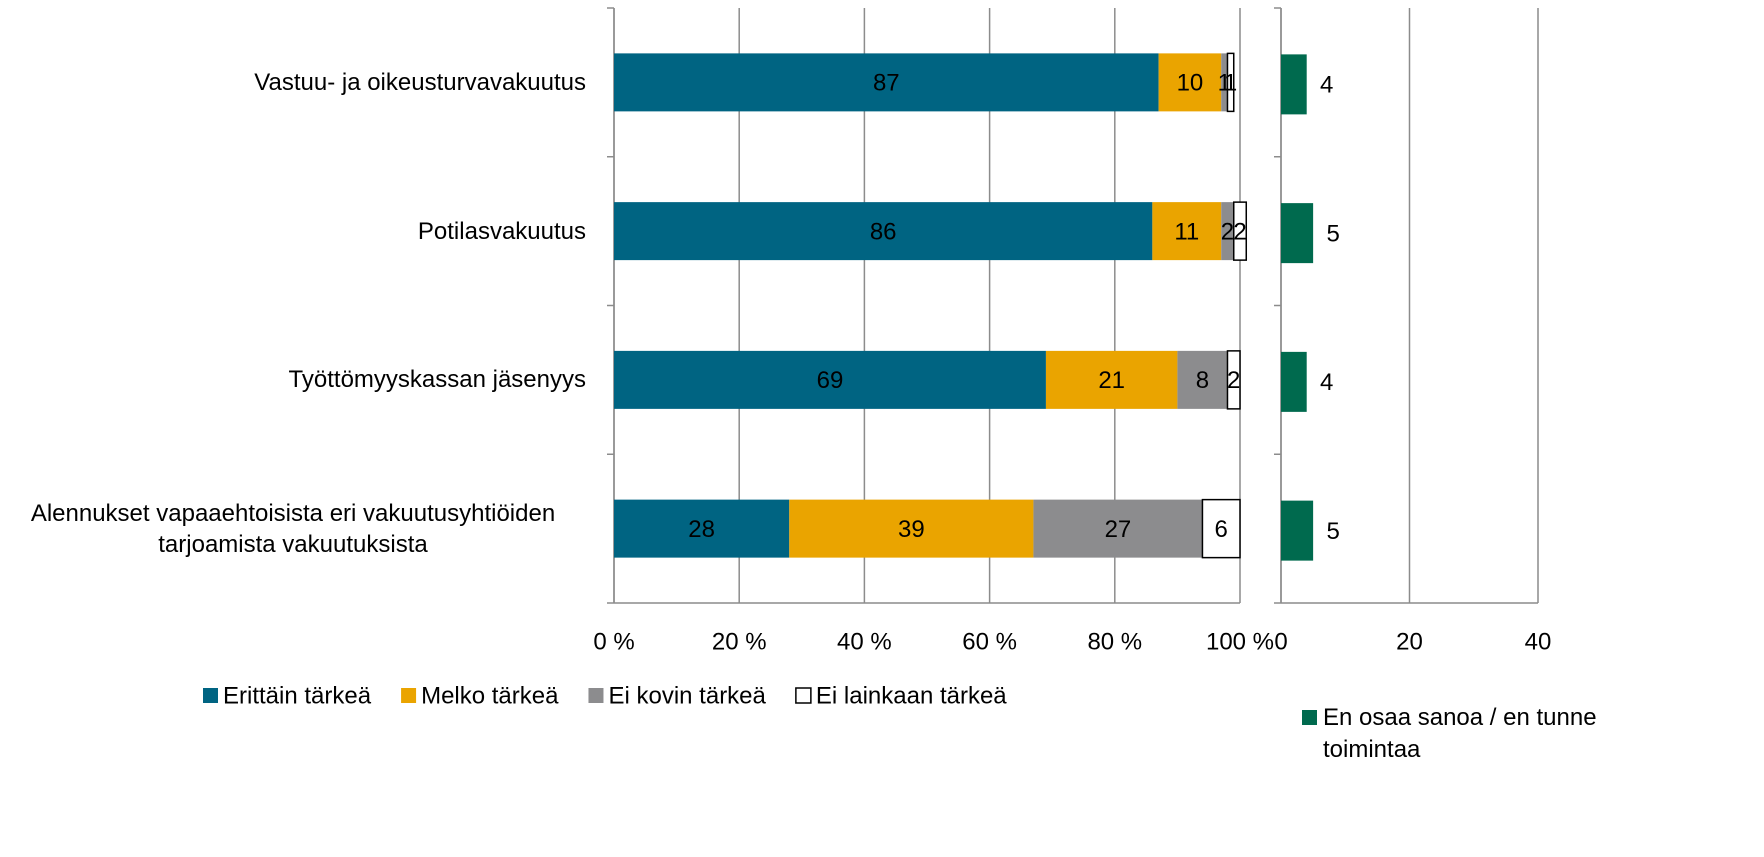 This screenshot has width=1764, height=857. I want to click on x-tick-label: 20, so click(1409, 641).